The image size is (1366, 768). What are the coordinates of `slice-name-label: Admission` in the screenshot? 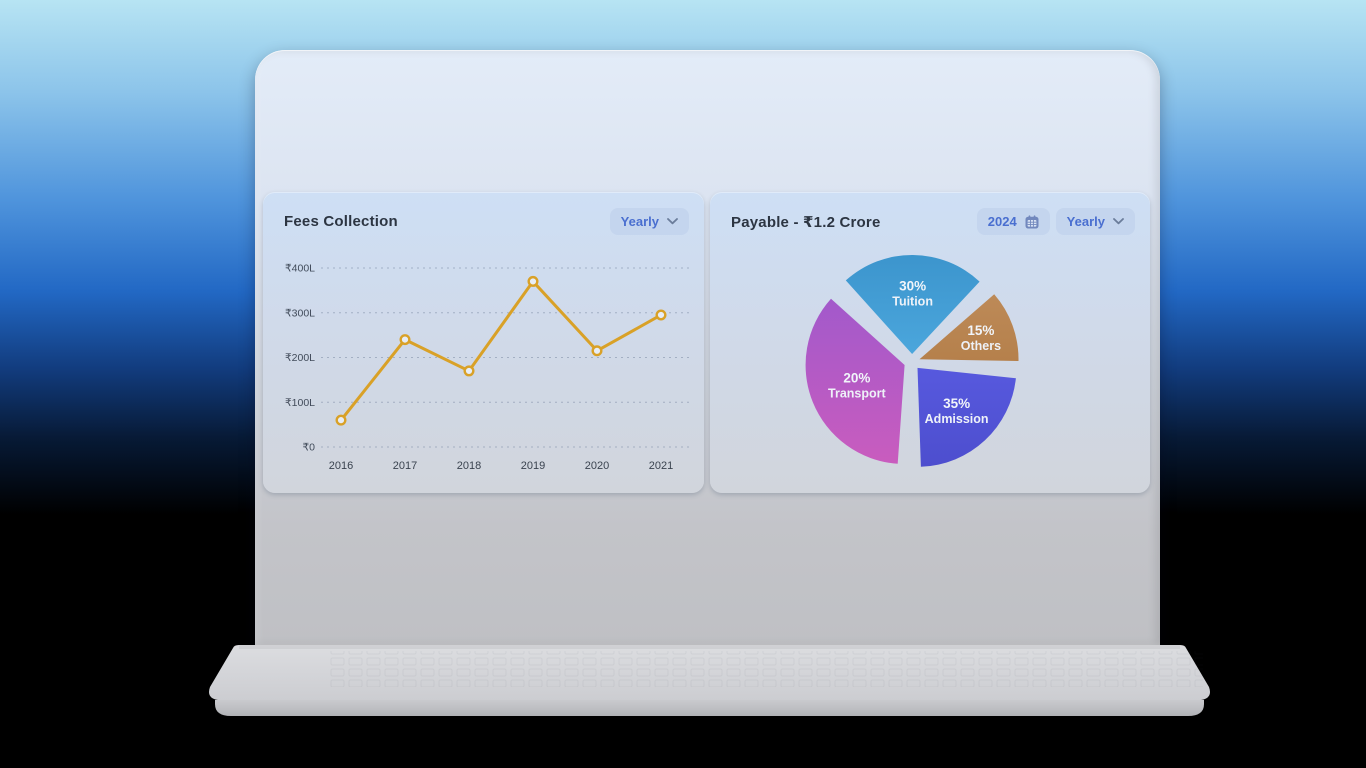 It's located at (957, 419).